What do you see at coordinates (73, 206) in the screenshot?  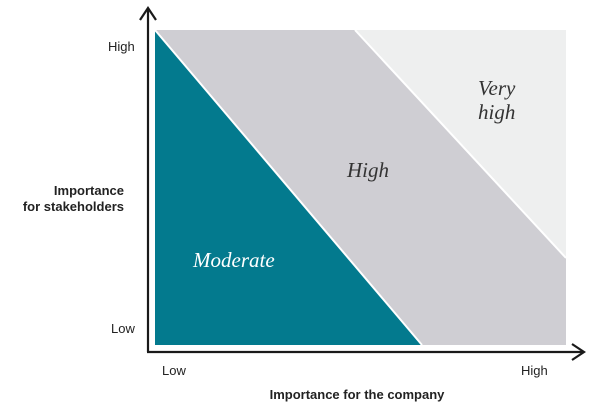 I see `y-axis-title-line2: for stakeholders` at bounding box center [73, 206].